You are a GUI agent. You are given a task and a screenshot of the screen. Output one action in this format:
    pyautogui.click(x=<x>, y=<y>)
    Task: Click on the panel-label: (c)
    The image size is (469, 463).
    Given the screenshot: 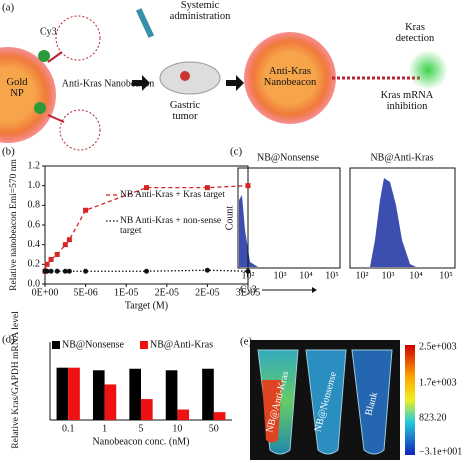 What is the action you would take?
    pyautogui.click(x=236, y=152)
    